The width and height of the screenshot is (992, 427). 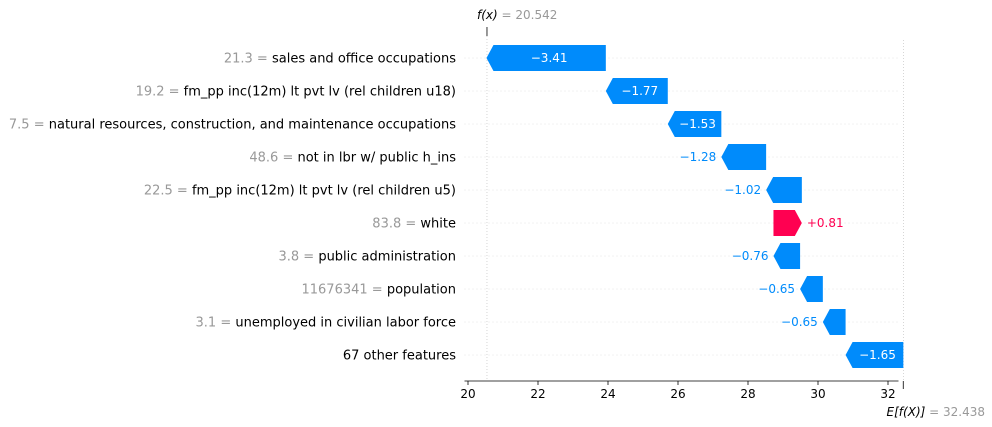 What do you see at coordinates (887, 394) in the screenshot?
I see `x-tick-label: 32` at bounding box center [887, 394].